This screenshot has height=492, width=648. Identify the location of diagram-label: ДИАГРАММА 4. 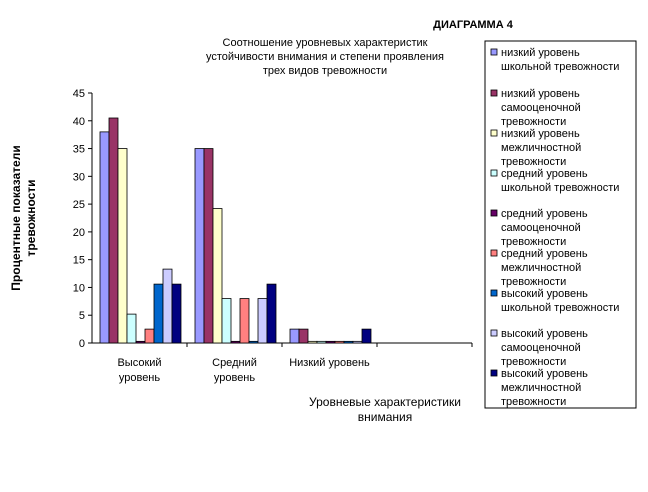
(473, 25).